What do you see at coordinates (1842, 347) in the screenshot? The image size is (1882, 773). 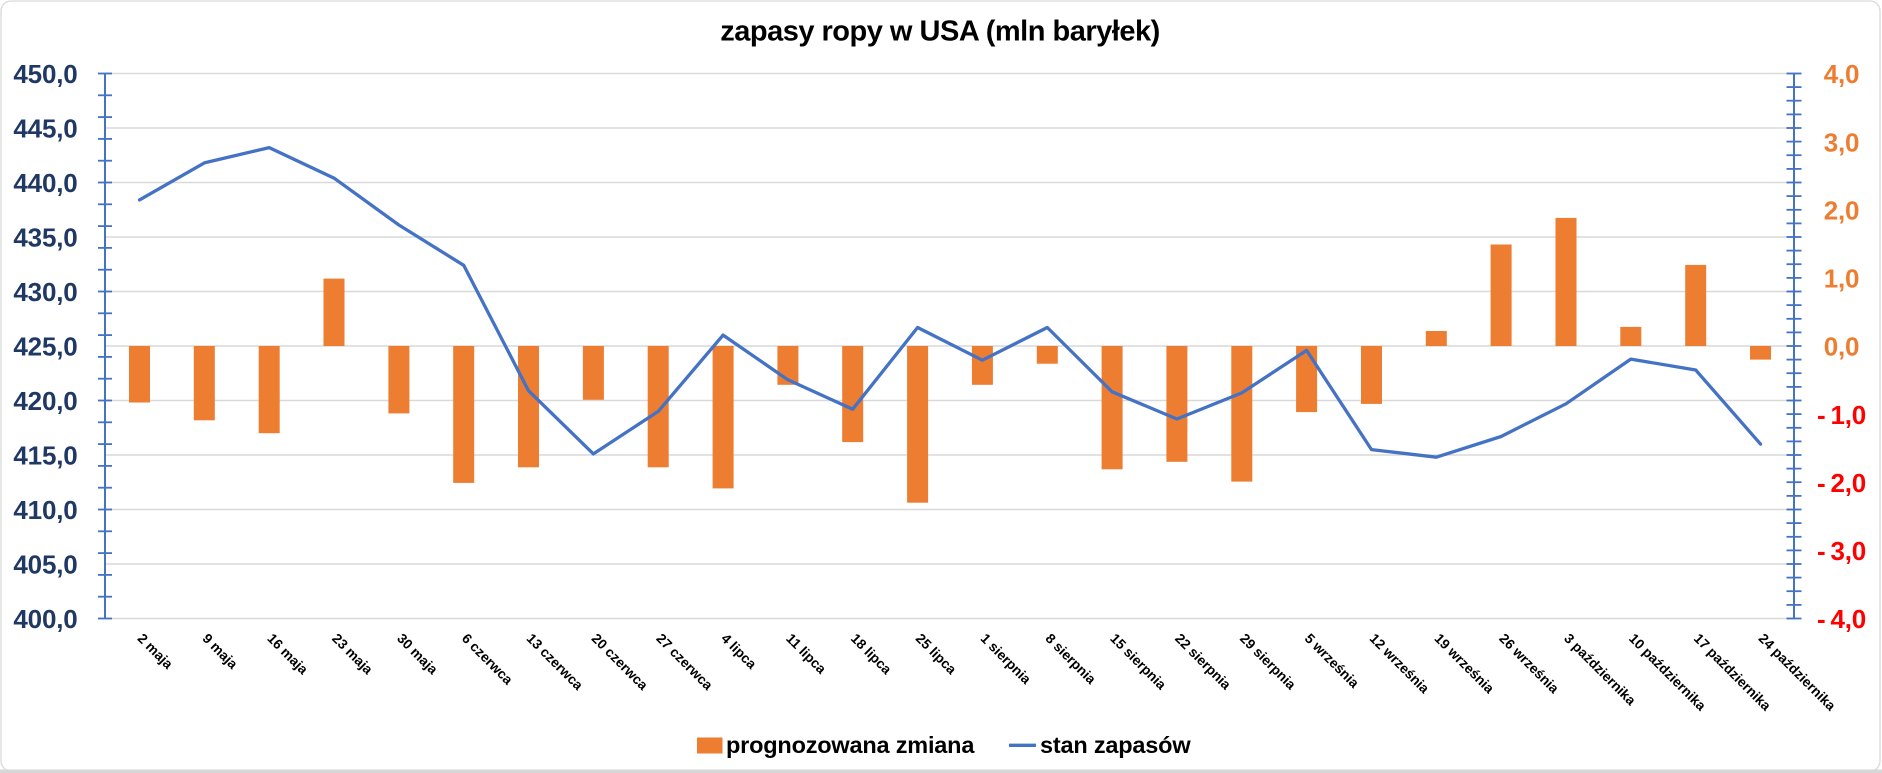 I see `svg-text: 0,0` at bounding box center [1842, 347].